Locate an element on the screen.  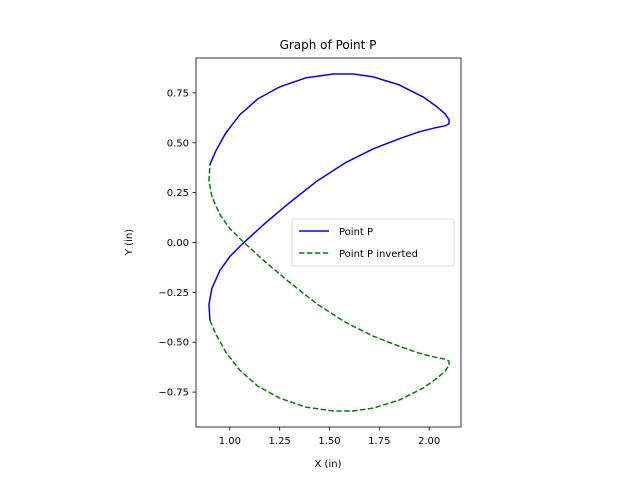
legend-label-point-p: Point P is located at coordinates (356, 232).